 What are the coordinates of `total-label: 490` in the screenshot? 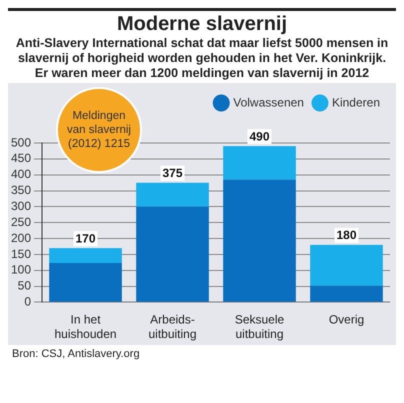 It's located at (259, 136).